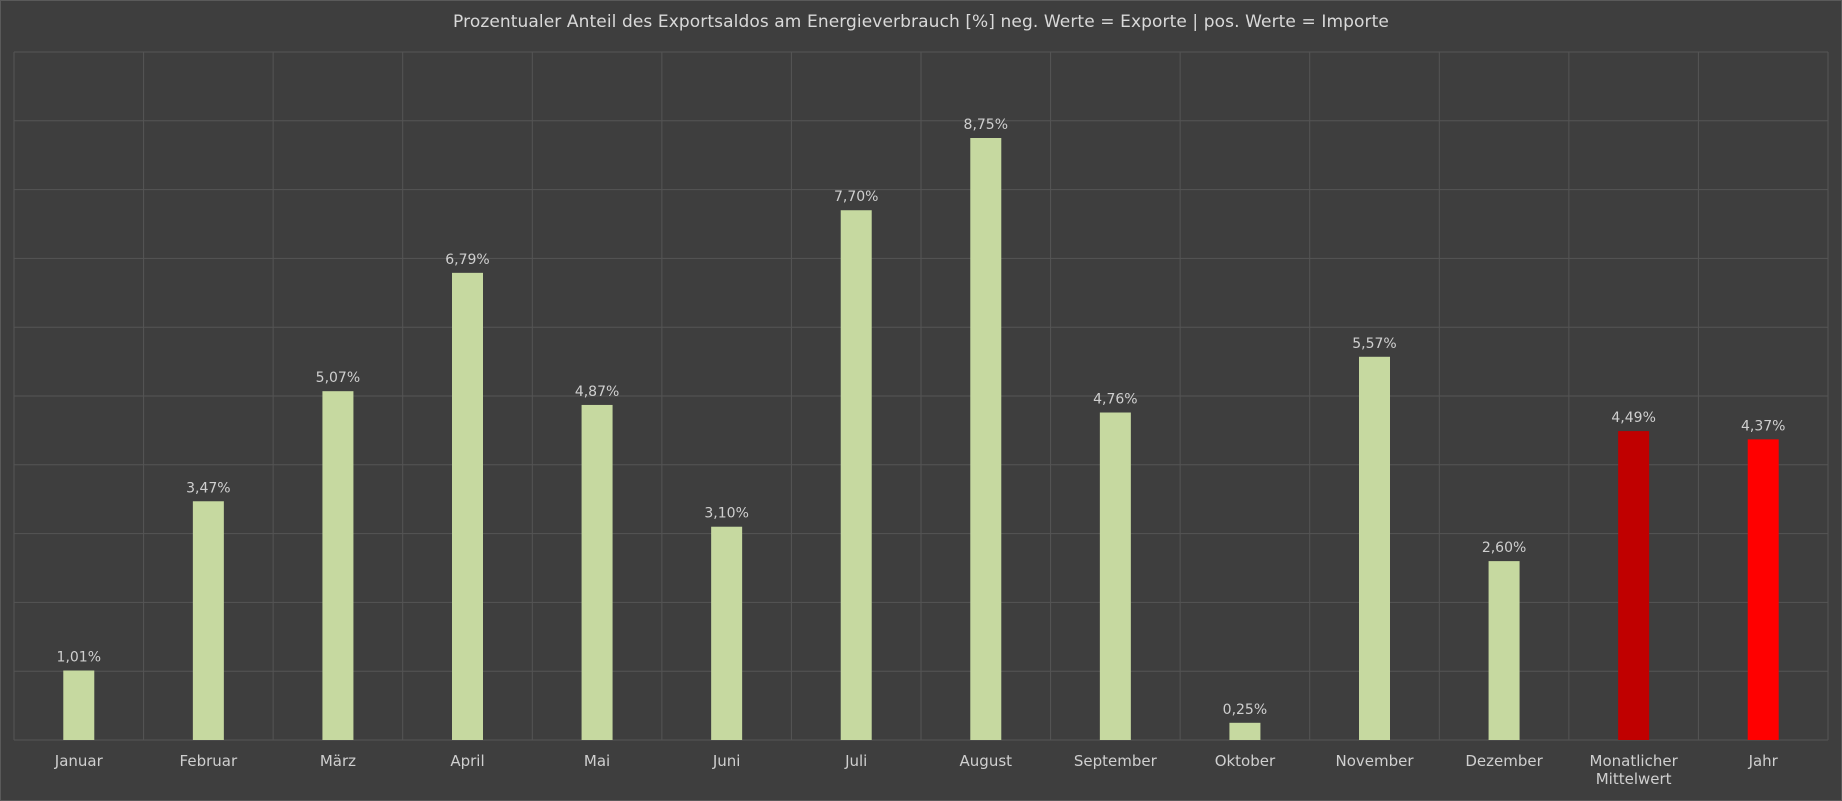 The width and height of the screenshot is (1842, 801). I want to click on category-label: Juli, so click(855, 761).